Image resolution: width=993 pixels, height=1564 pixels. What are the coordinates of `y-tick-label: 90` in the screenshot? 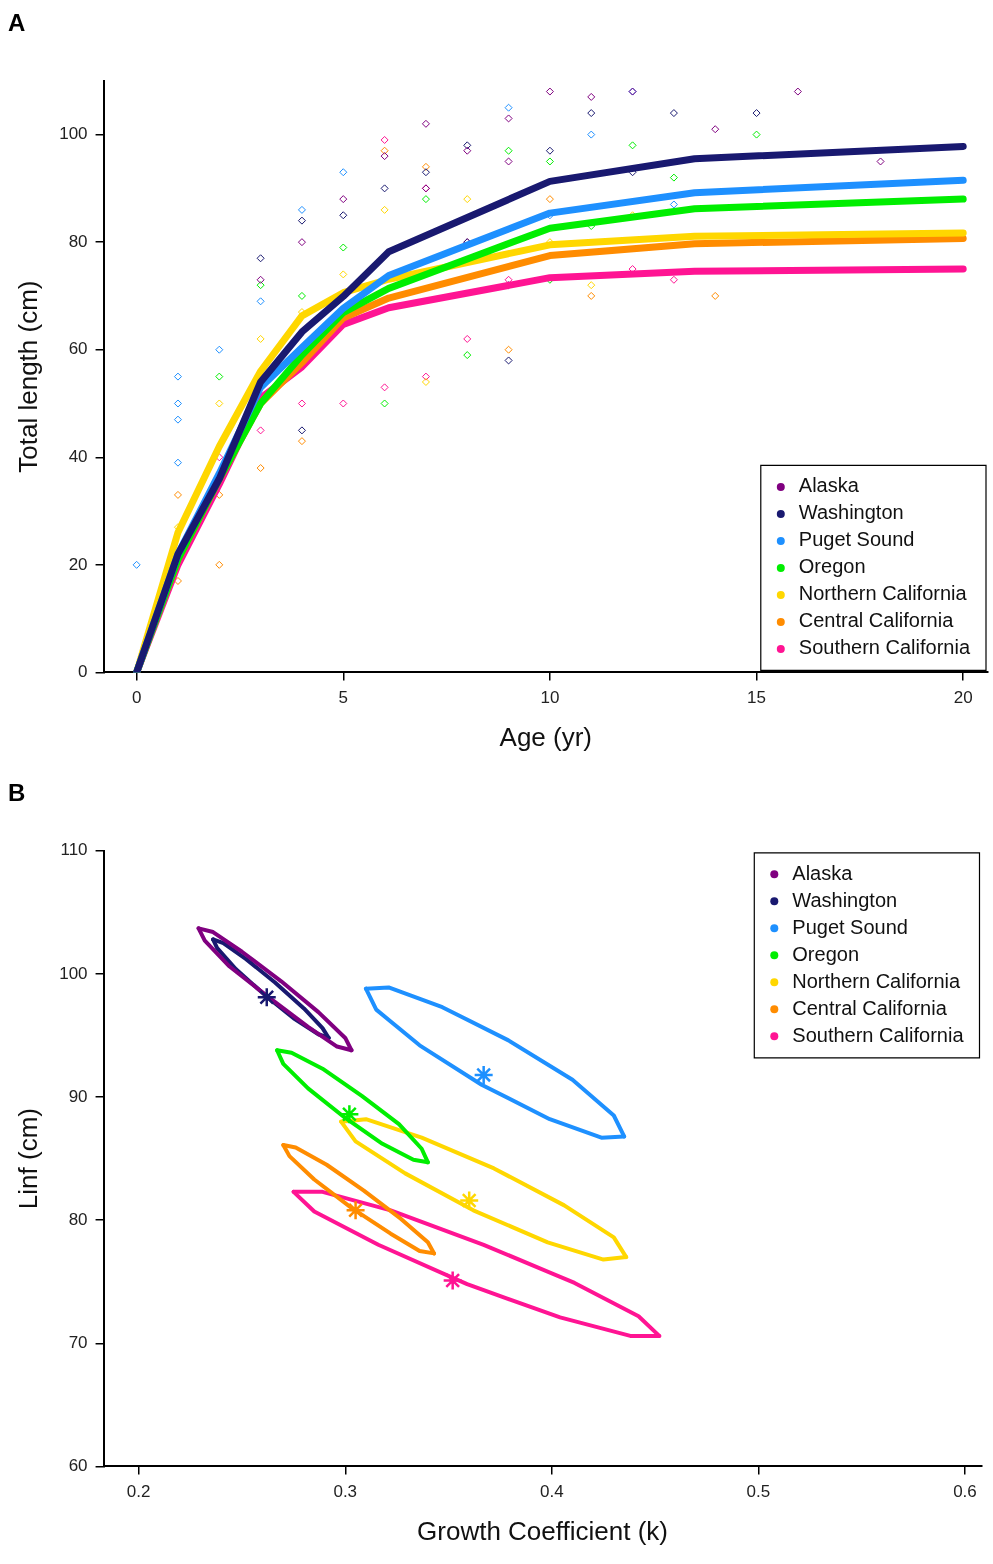 It's located at (78, 1096).